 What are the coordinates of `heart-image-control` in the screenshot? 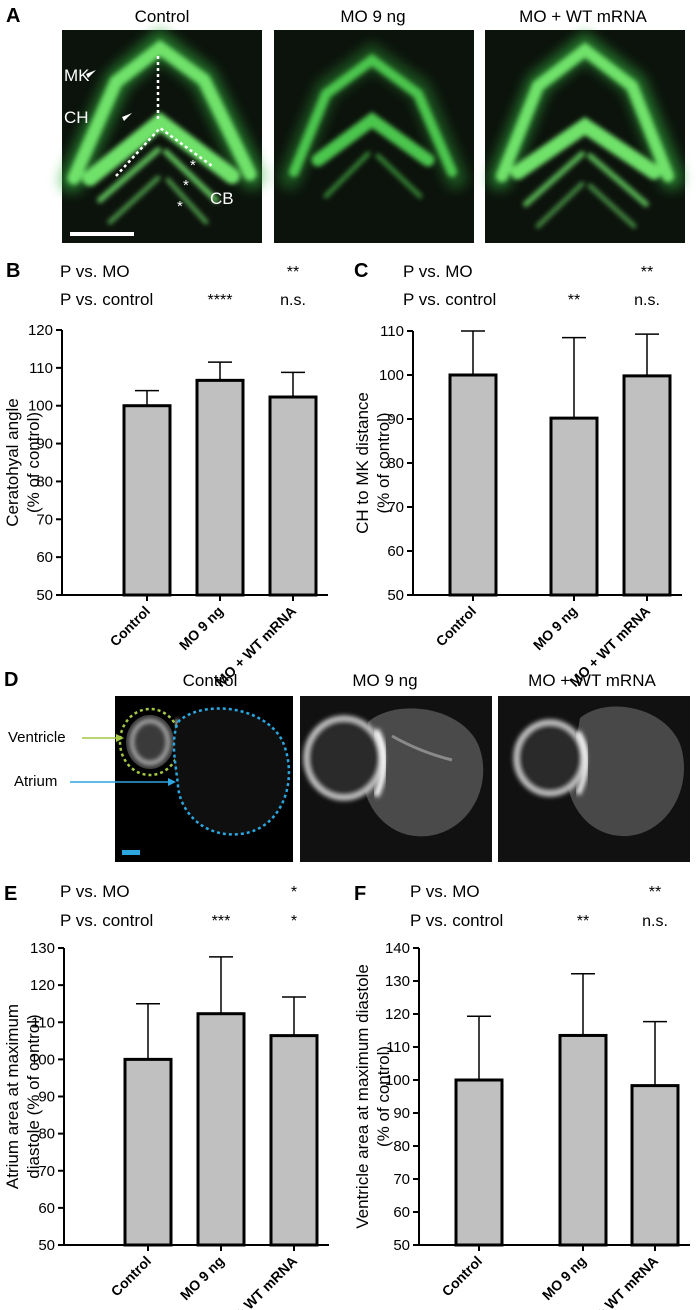 It's located at (204, 779).